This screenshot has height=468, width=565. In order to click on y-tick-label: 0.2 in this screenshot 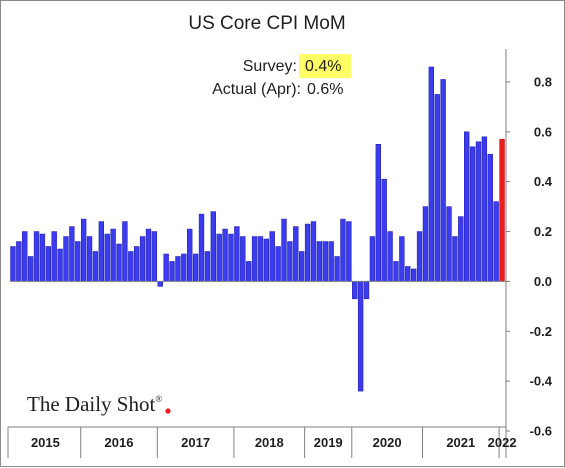, I will do `click(543, 231)`.